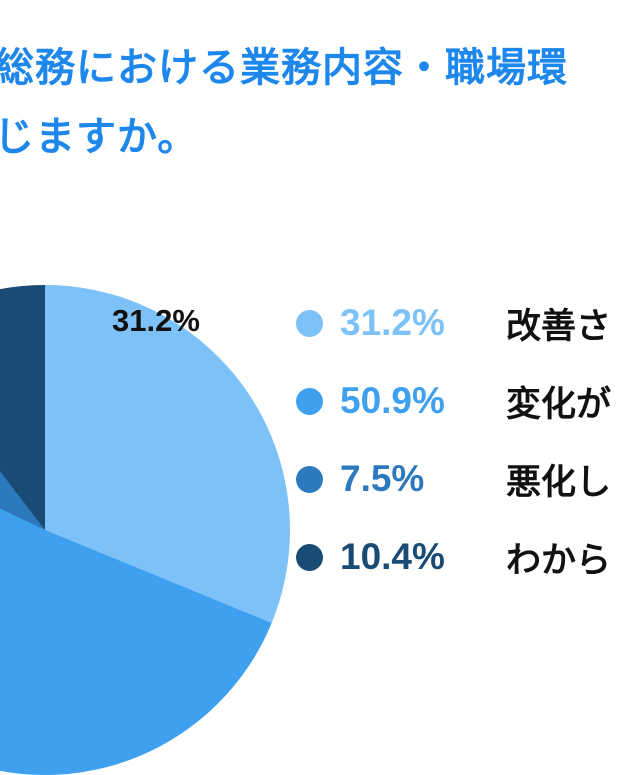  I want to click on legend-percent: 31.2%, so click(392, 322).